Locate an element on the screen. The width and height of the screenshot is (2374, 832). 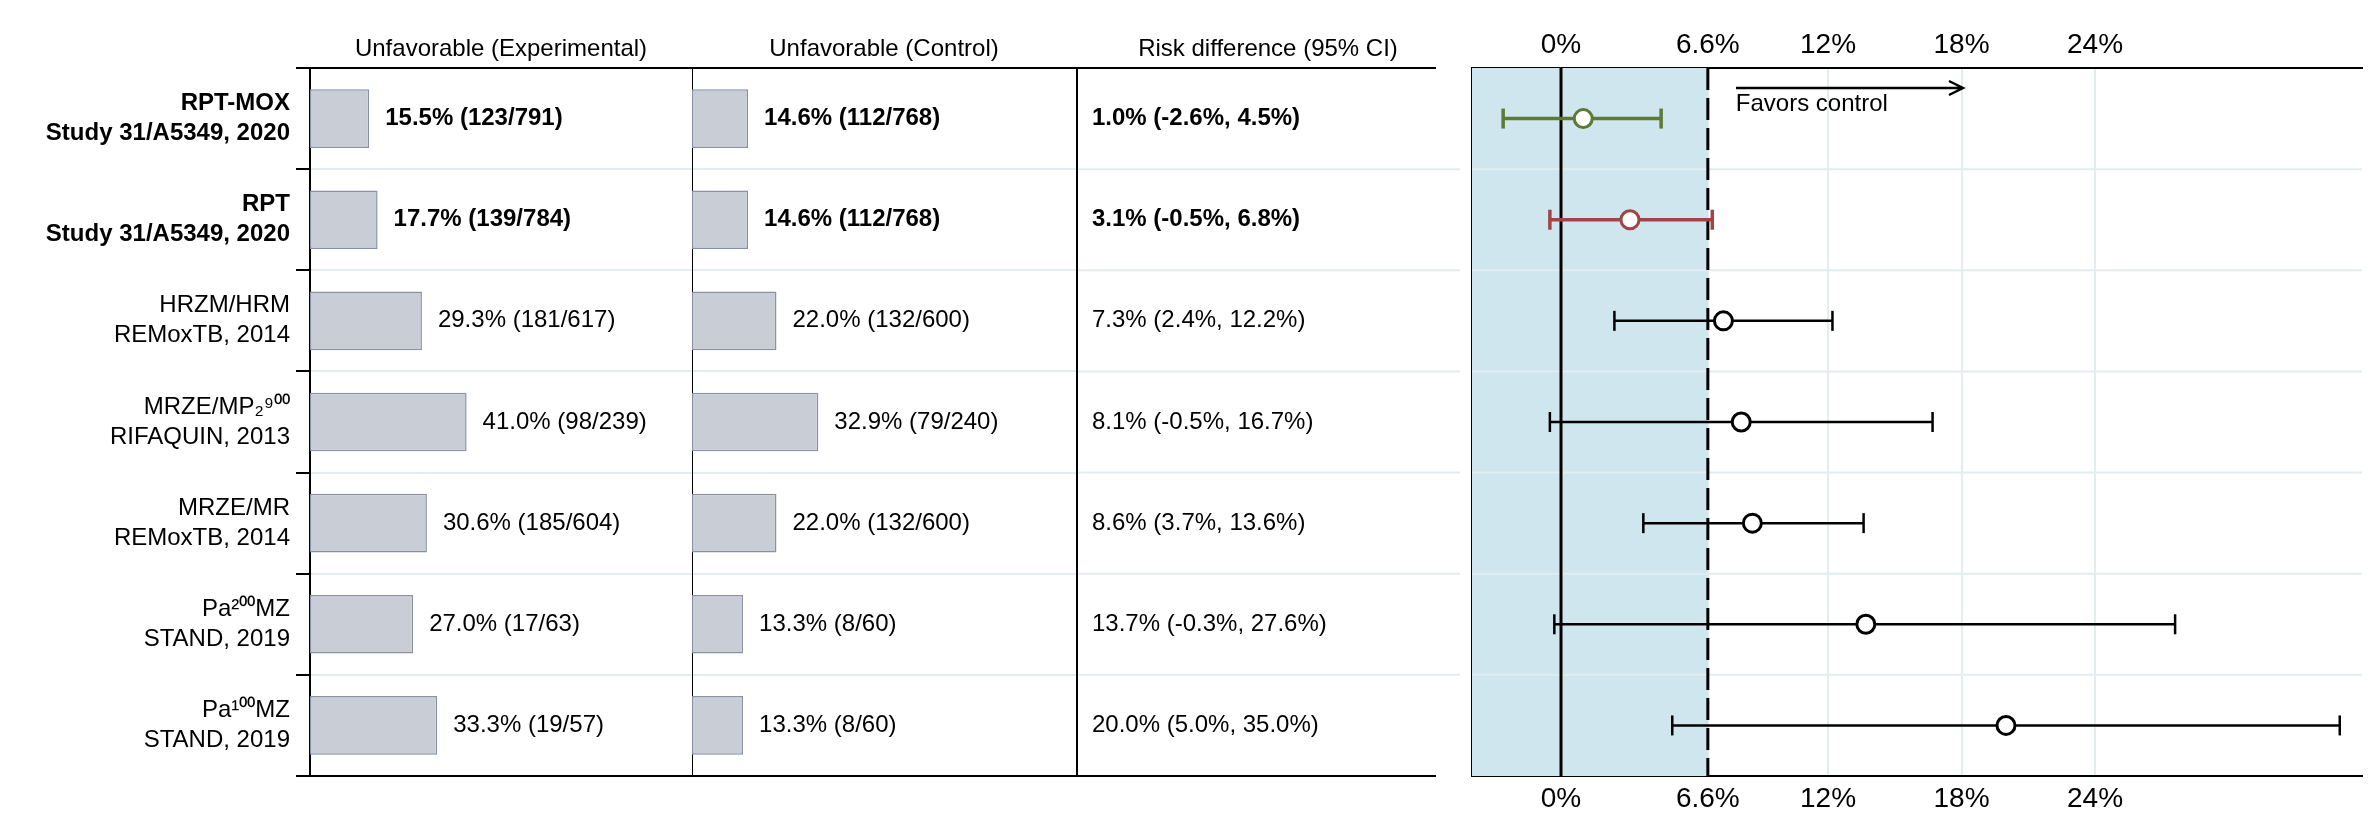
y-tick-label: RPT Study 31/A5349, 2020 is located at coordinates (168, 218).